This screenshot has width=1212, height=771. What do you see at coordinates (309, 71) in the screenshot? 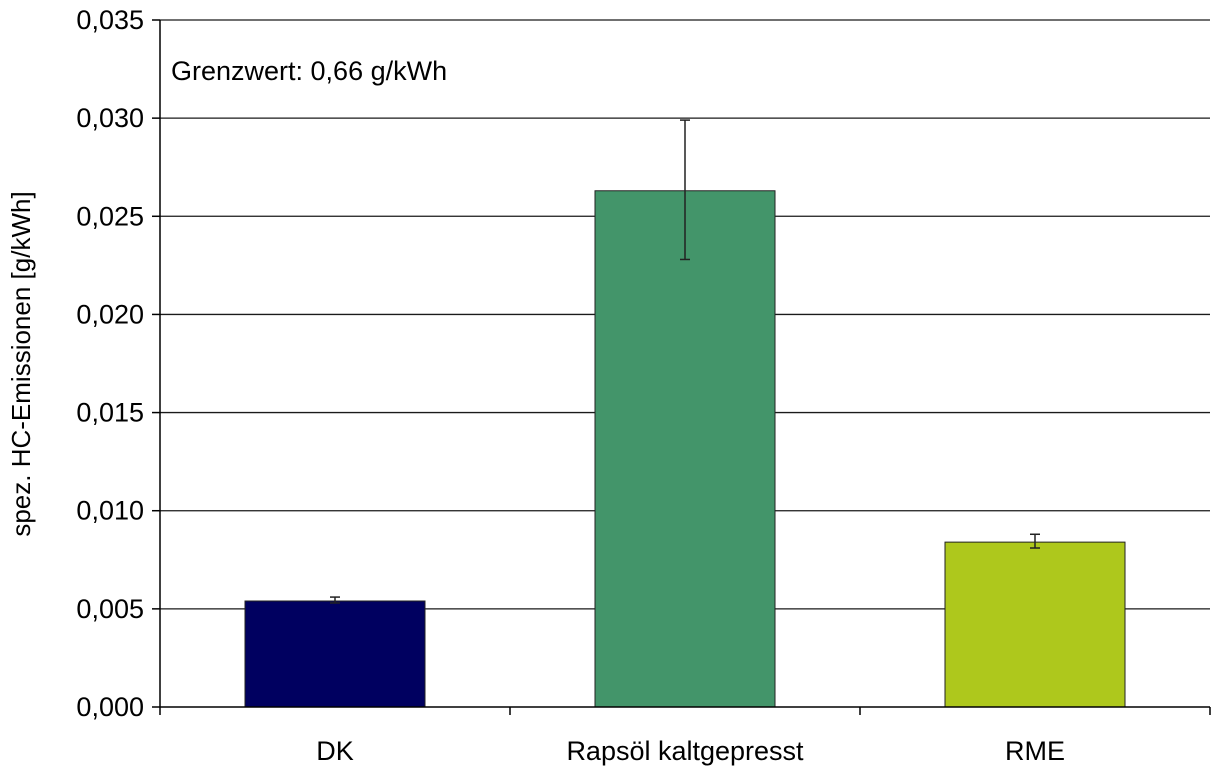
I see `limit-annotation: Grenzwert: 0,66 g/kWh` at bounding box center [309, 71].